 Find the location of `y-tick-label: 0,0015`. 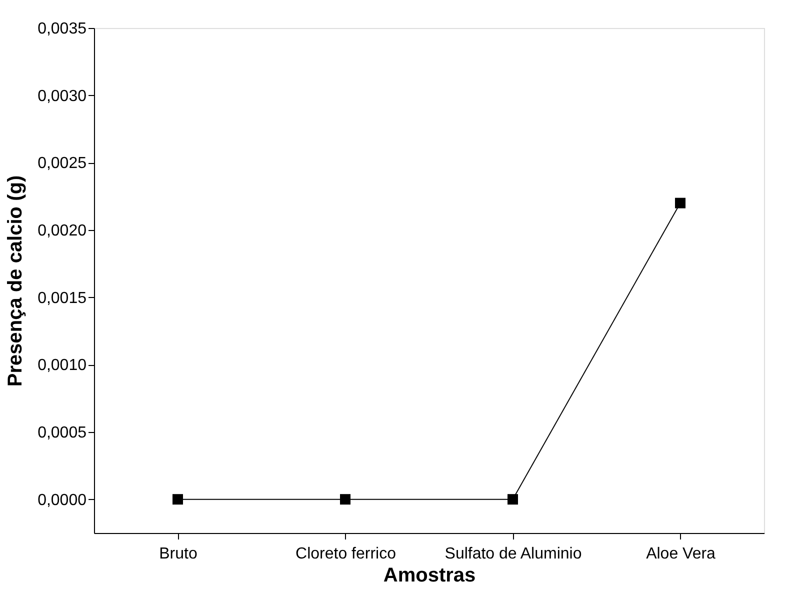

y-tick-label: 0,0015 is located at coordinates (62, 298).